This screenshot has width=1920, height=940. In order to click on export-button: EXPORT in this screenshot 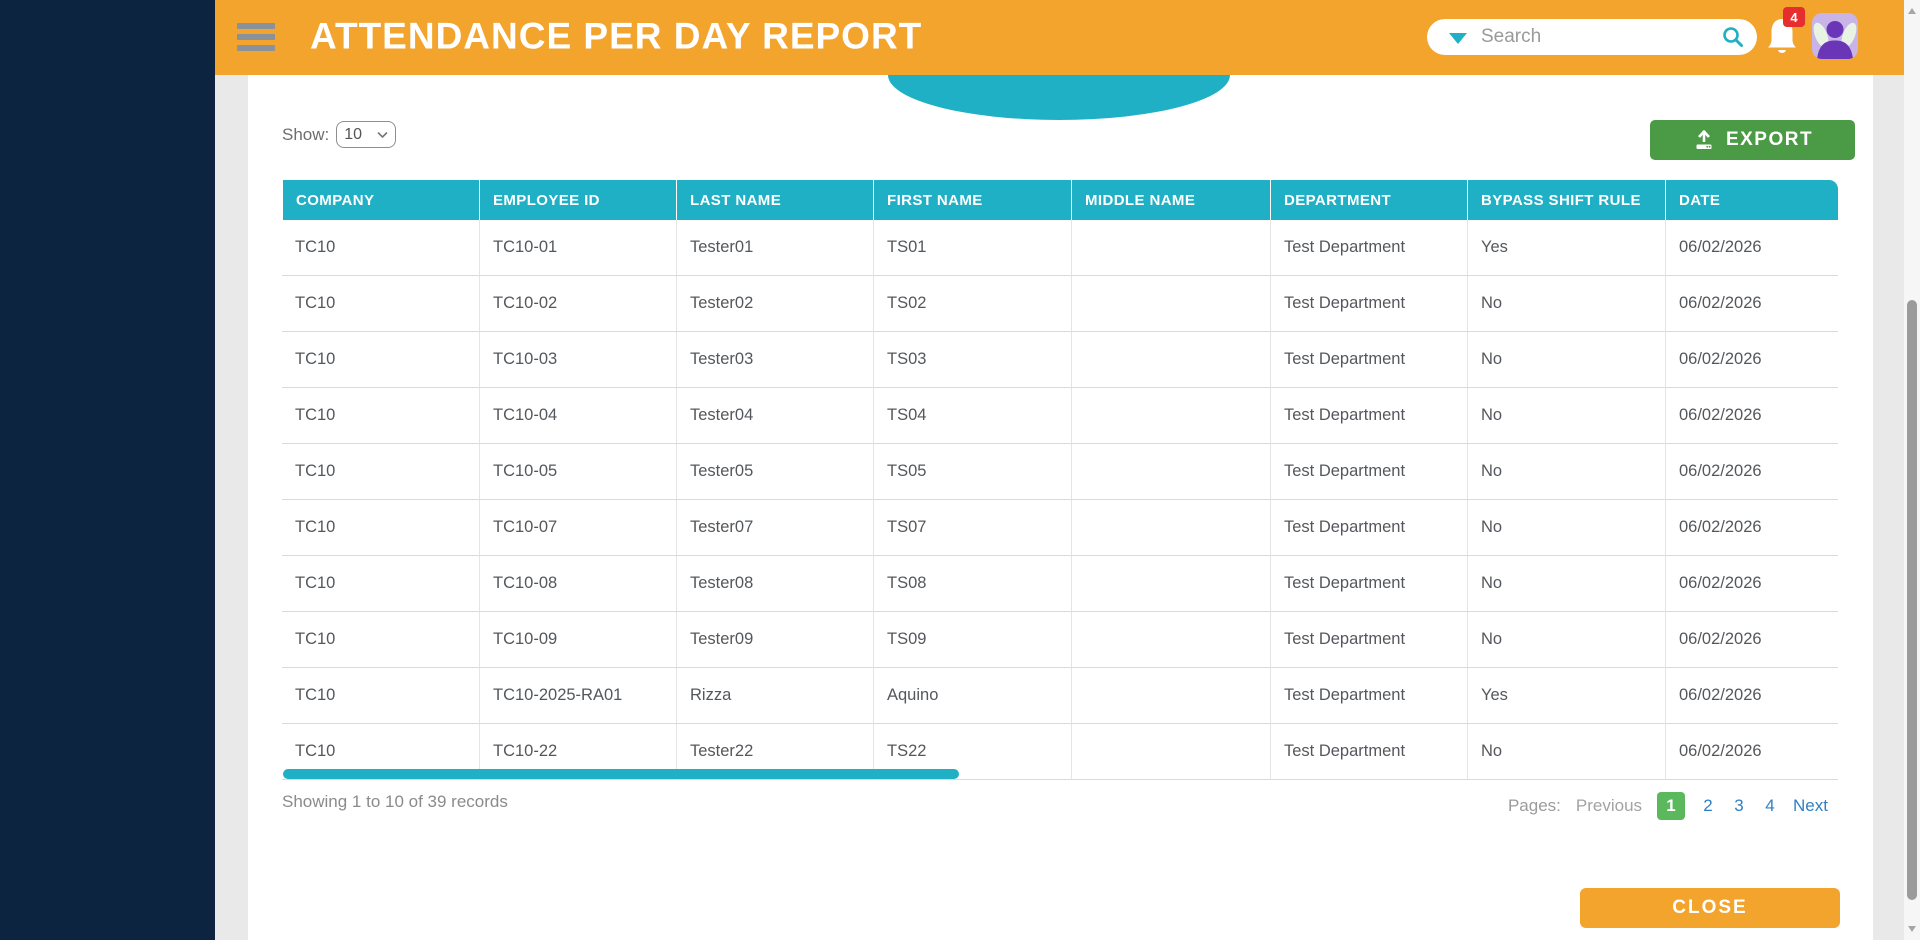, I will do `click(1752, 140)`.